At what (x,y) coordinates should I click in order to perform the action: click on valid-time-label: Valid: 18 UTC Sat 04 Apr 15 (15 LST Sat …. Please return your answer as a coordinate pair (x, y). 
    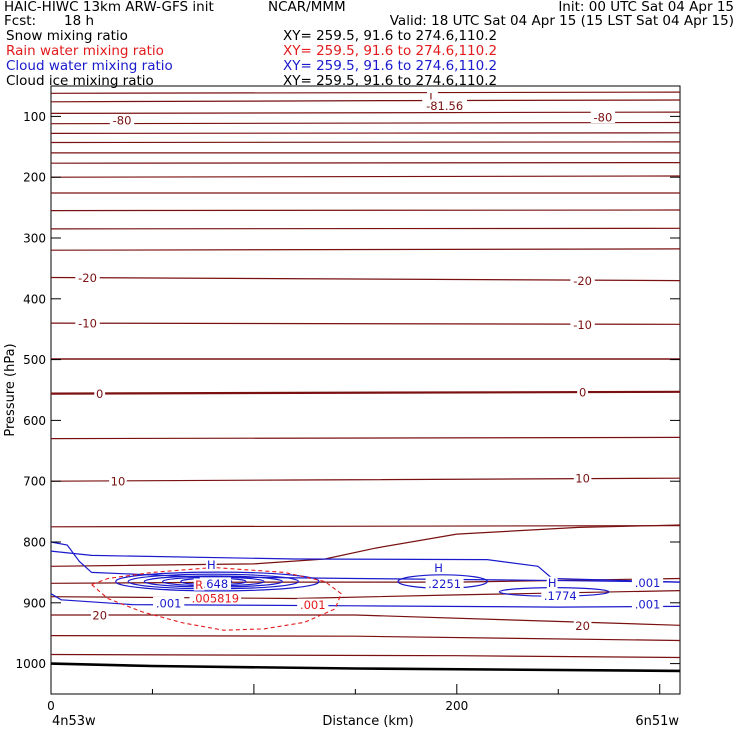
    Looking at the image, I should click on (561, 21).